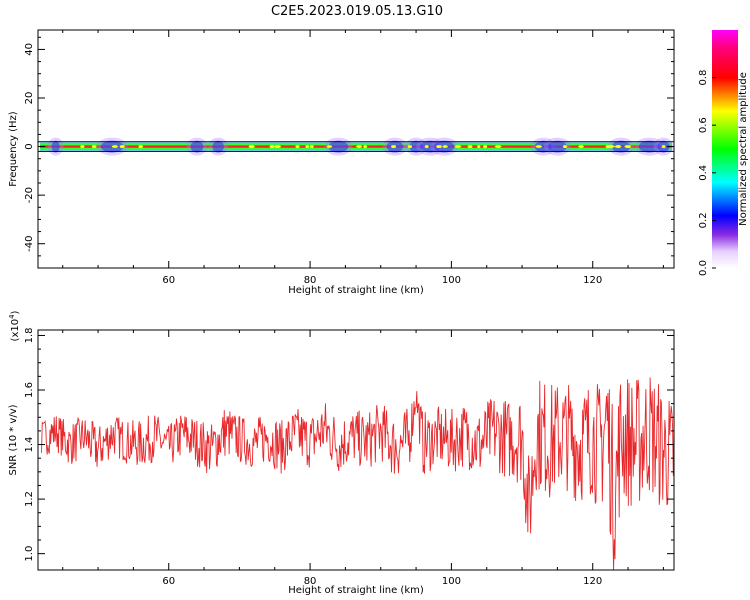 Image resolution: width=750 pixels, height=600 pixels. I want to click on snr-y-tick-label: 1.4, so click(29, 445).